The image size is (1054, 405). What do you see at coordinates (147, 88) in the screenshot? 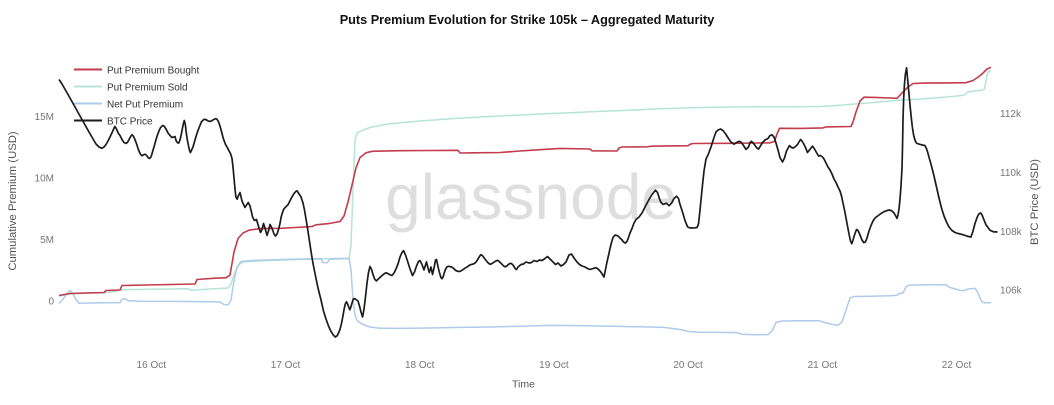
I see `svg-text: Put Premium Sold` at bounding box center [147, 88].